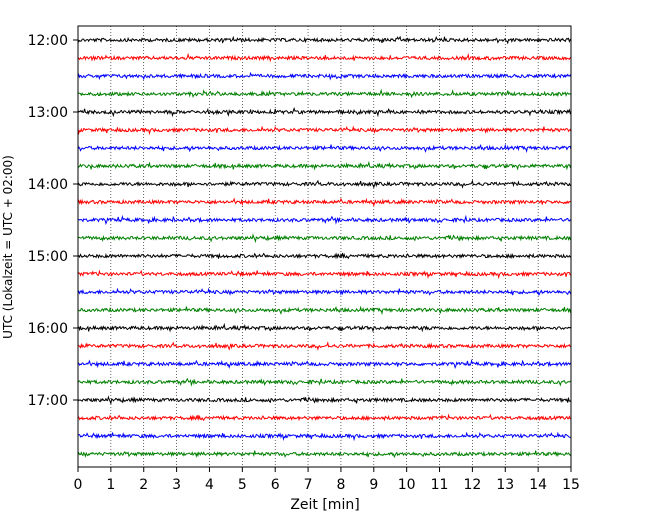 The height and width of the screenshot is (520, 650). What do you see at coordinates (110, 485) in the screenshot?
I see `x-tick-label: 1` at bounding box center [110, 485].